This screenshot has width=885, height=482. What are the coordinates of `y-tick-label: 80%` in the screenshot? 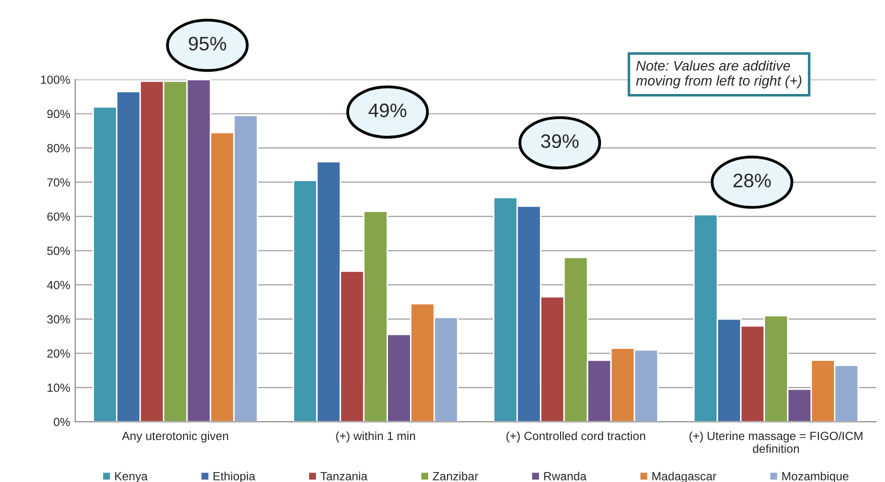 It's located at (58, 148).